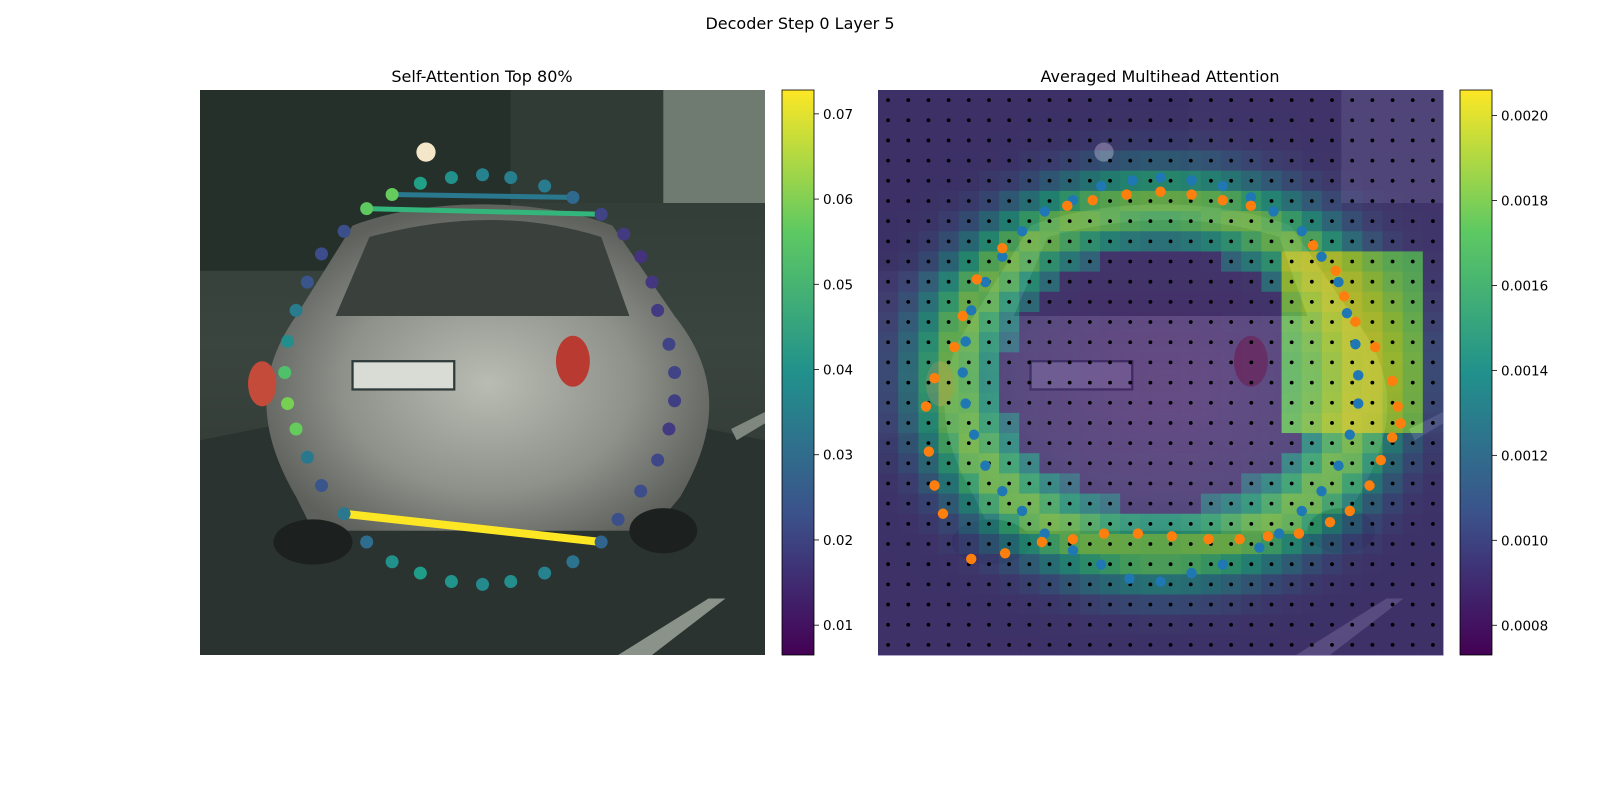  Describe the element at coordinates (799, 23) in the screenshot. I see `figure-suptitle: Decoder Step 0 Layer 5` at that location.